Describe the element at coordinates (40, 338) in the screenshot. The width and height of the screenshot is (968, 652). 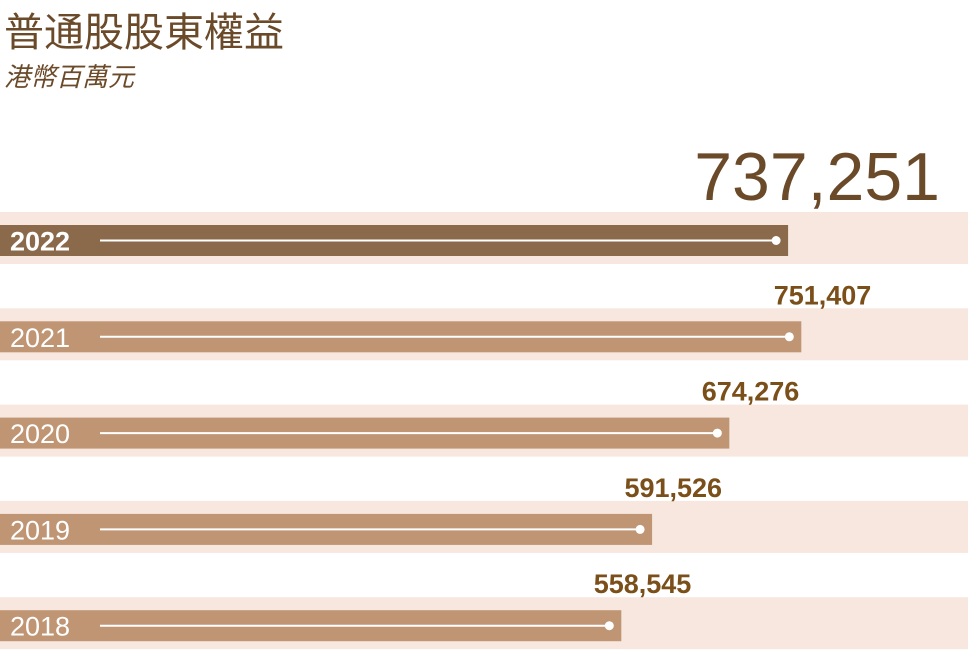
I see `category-label: 2021` at that location.